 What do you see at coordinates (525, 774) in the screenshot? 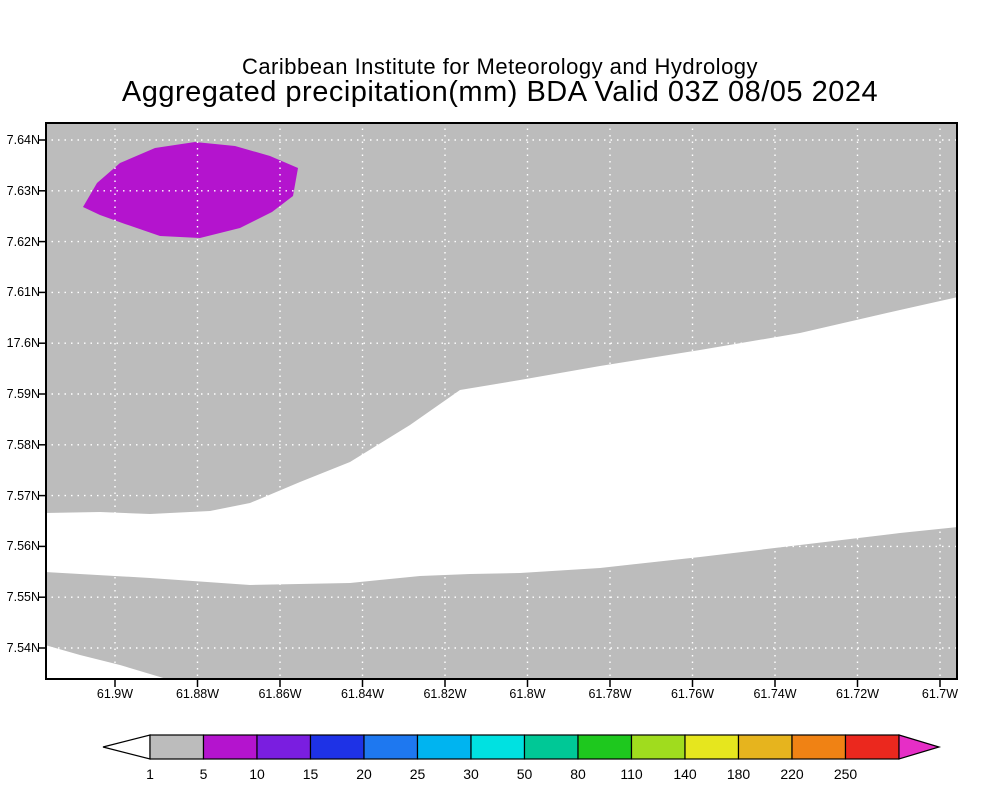
I see `colorbar-tick-label: 50` at bounding box center [525, 774].